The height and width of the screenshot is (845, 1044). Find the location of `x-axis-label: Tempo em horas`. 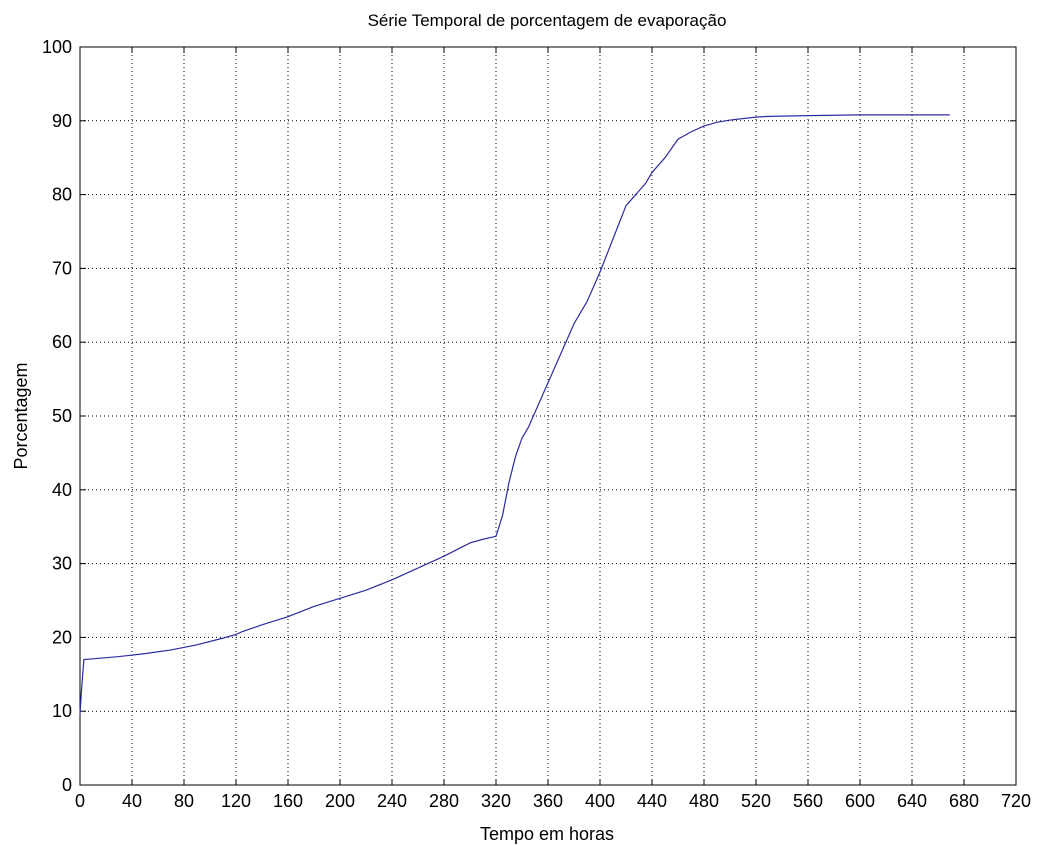

x-axis-label: Tempo em horas is located at coordinates (547, 834).